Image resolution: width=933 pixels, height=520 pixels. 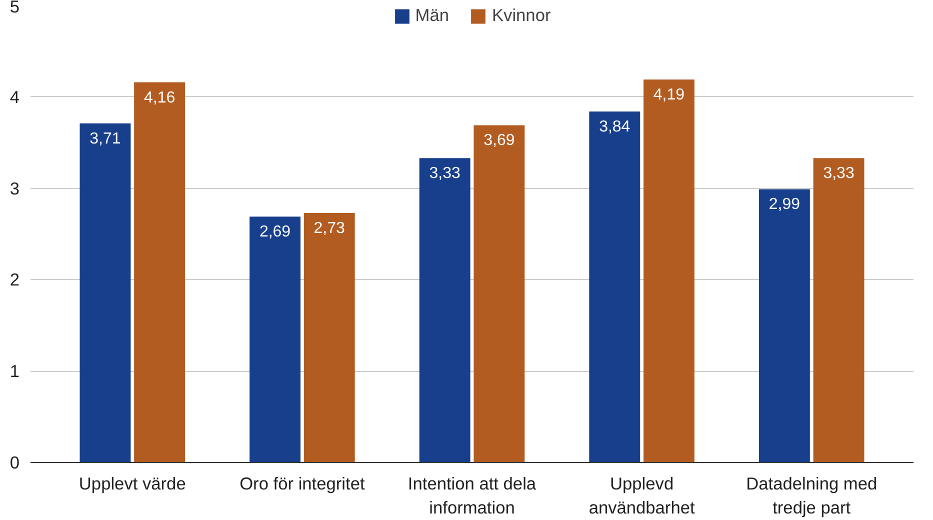 What do you see at coordinates (15, 280) in the screenshot?
I see `y-tick-label: 2` at bounding box center [15, 280].